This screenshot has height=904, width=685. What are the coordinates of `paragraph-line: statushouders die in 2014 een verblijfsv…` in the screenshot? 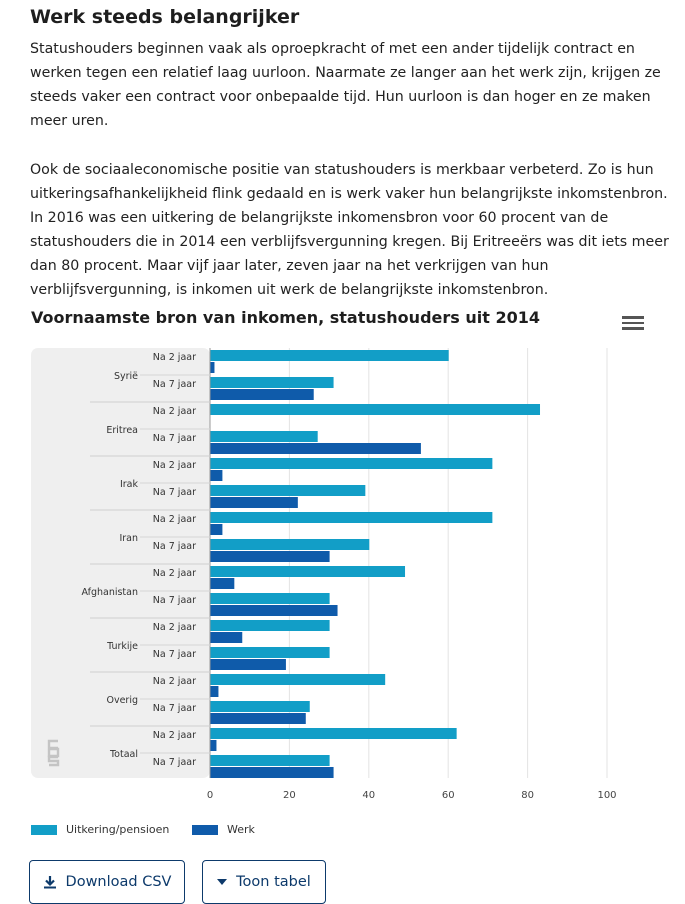 It's located at (349, 242).